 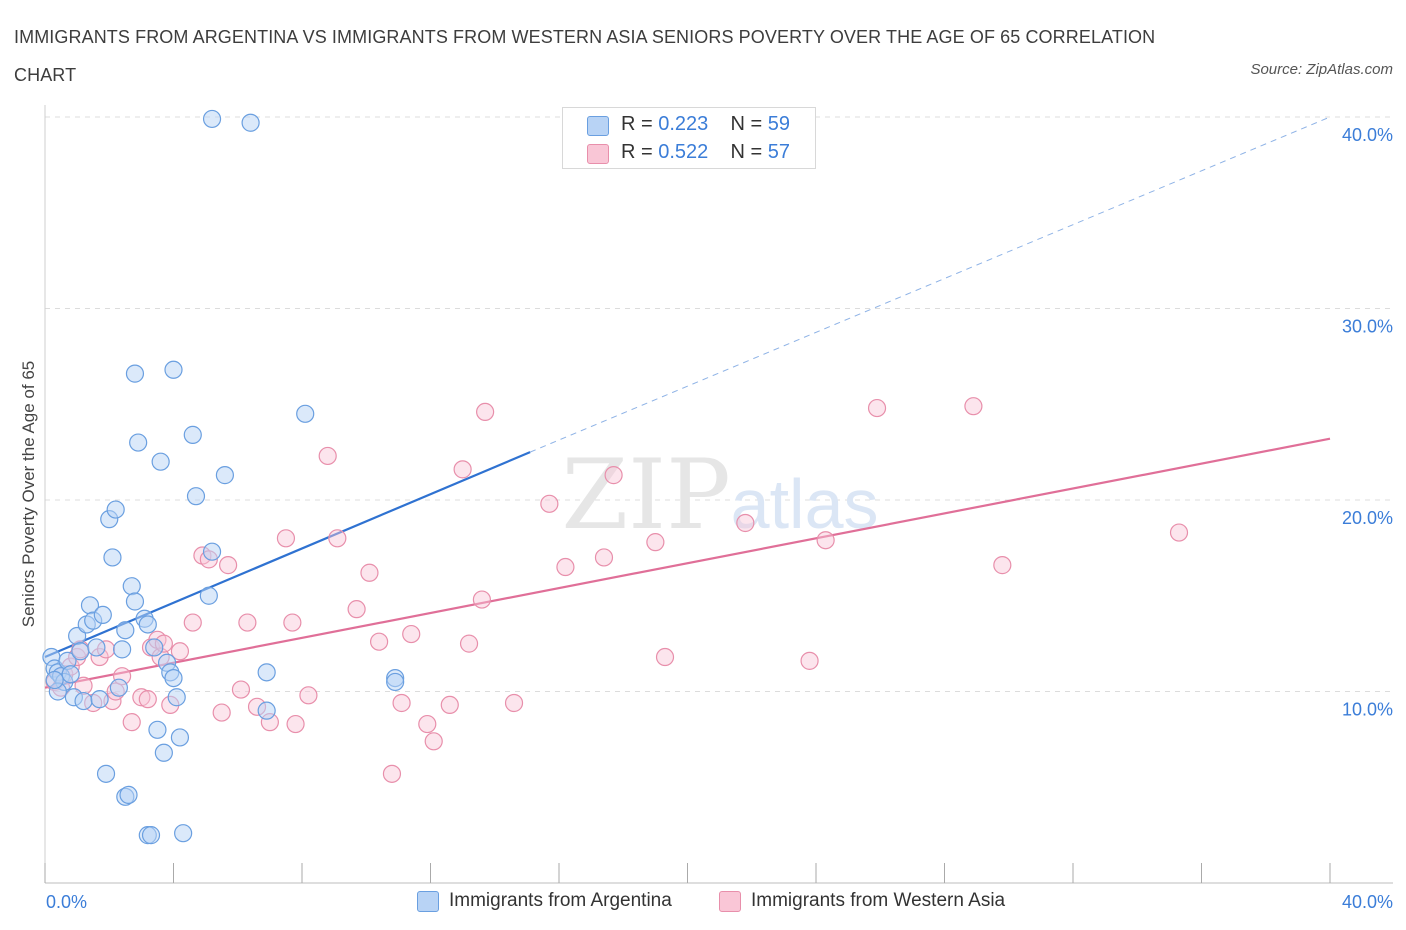 What do you see at coordinates (1321, 69) in the screenshot?
I see `source-label: Source: ZipAtlas.com` at bounding box center [1321, 69].